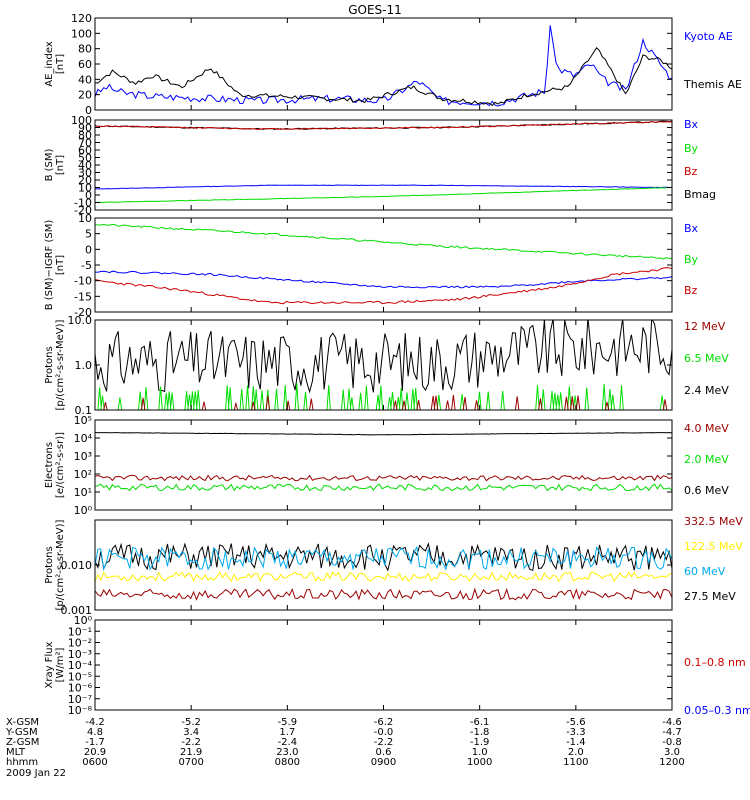 This screenshot has width=750, height=800. Describe the element at coordinates (49, 64) in the screenshot. I see `y-axis-label: AE_index` at that location.